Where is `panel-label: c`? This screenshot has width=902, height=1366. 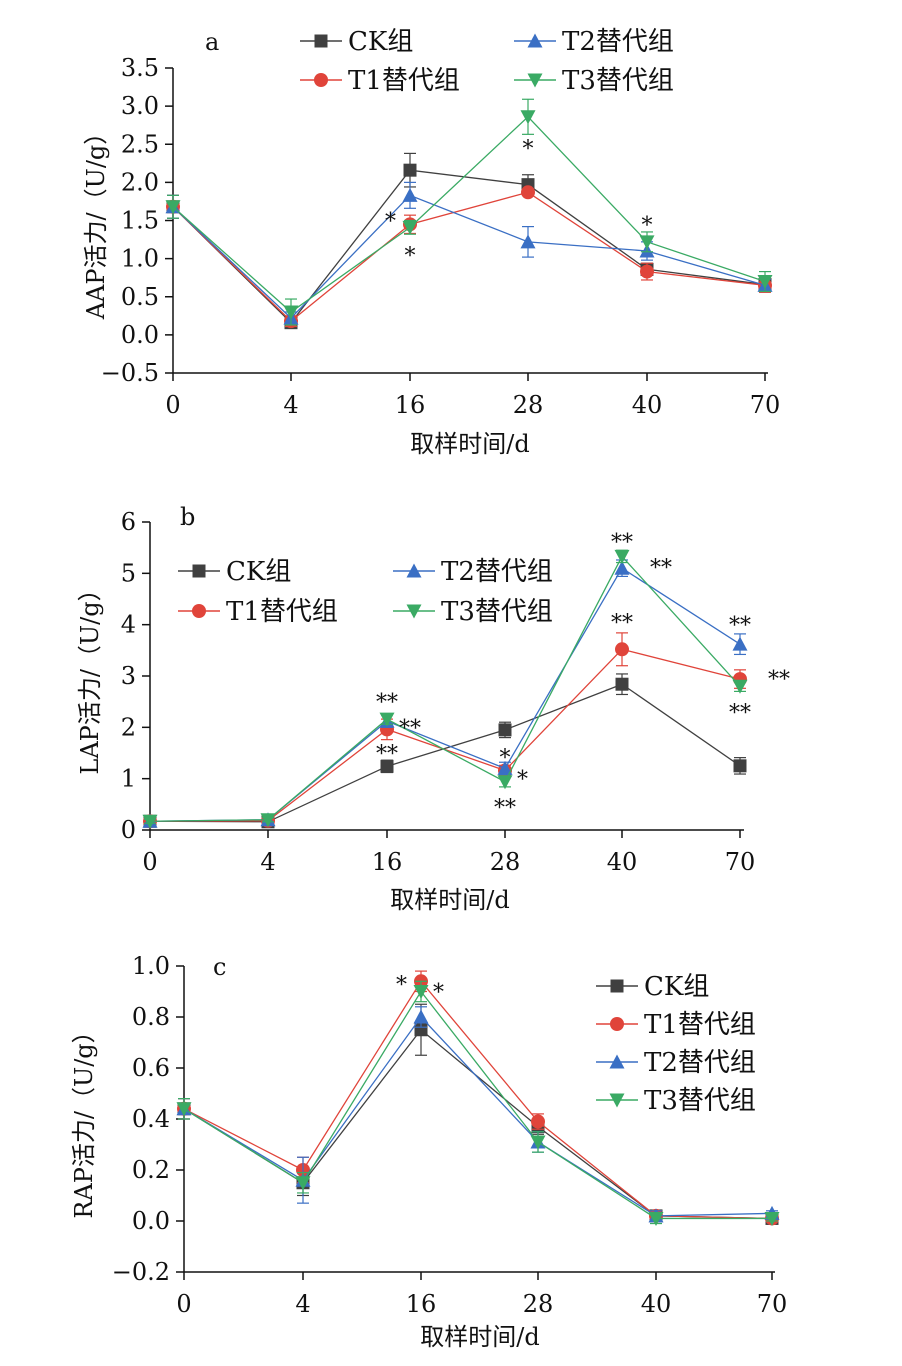
panel-label: c is located at coordinates (219, 967).